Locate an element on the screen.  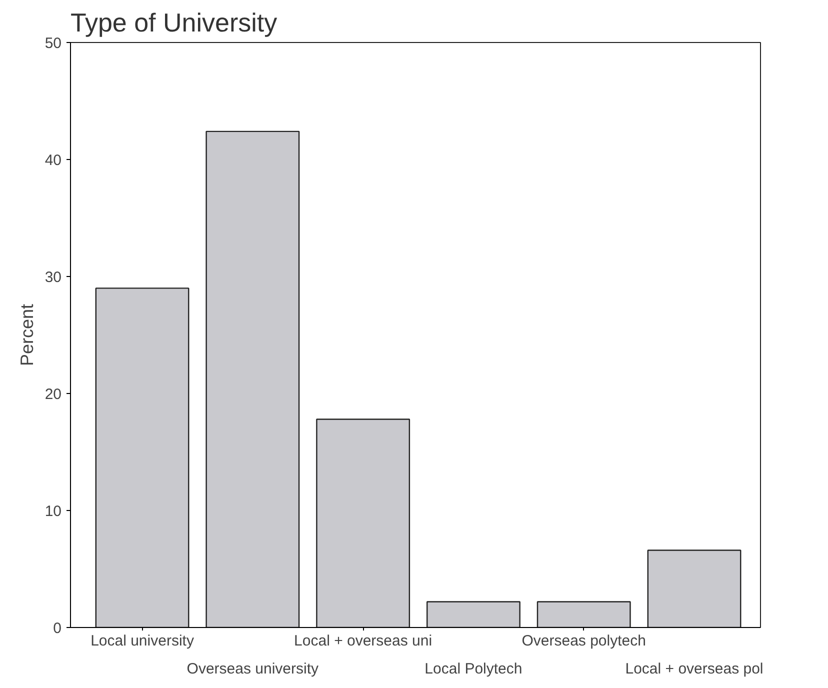
x-tick-label: Overseas polytech is located at coordinates (584, 641).